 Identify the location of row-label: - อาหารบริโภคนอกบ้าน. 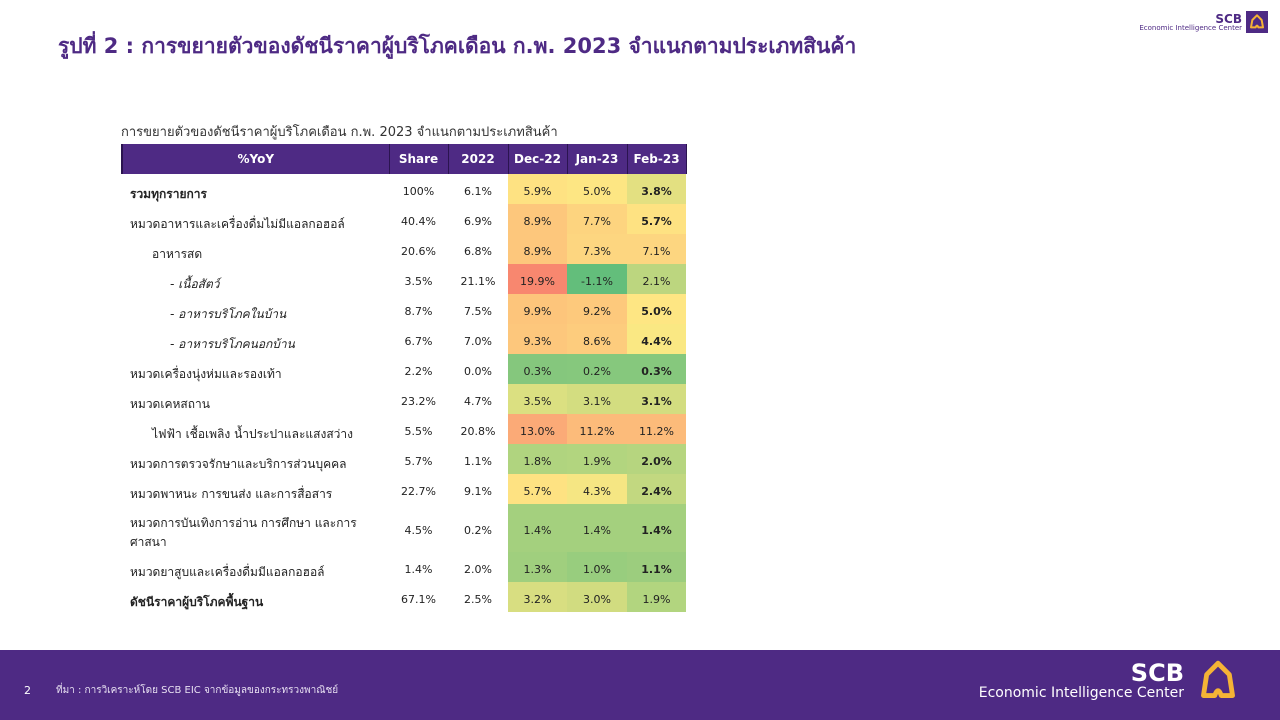
(232, 343).